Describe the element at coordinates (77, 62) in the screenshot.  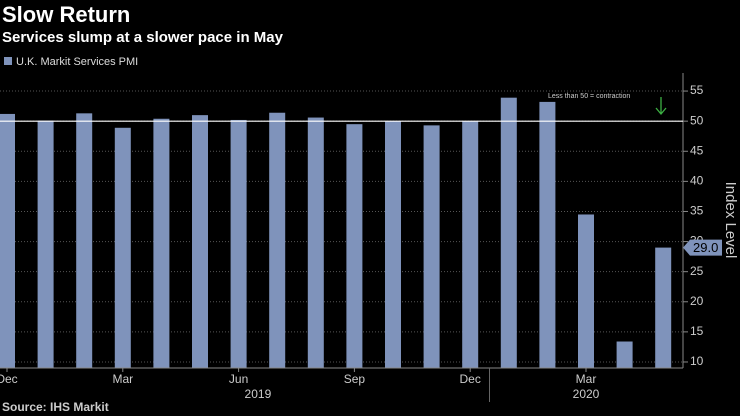
I see `legend-label: U.K. Markit Services PMI` at that location.